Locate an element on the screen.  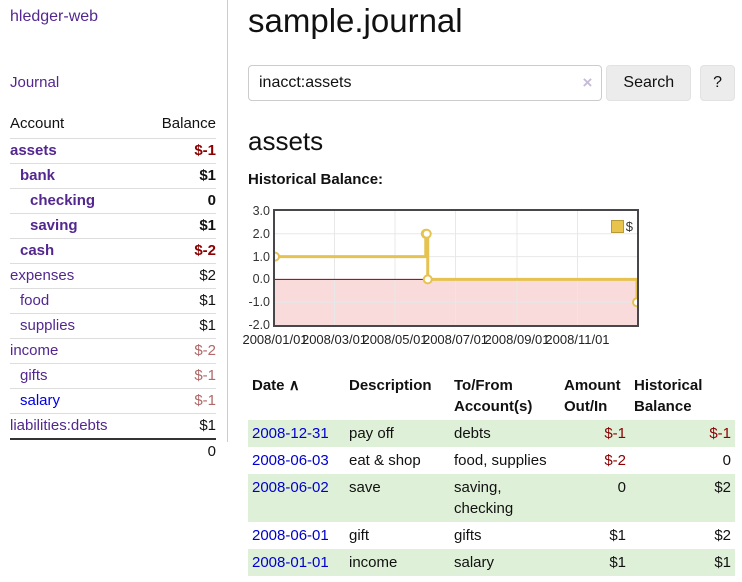
cell-date: 2008-06-03 is located at coordinates (296, 460).